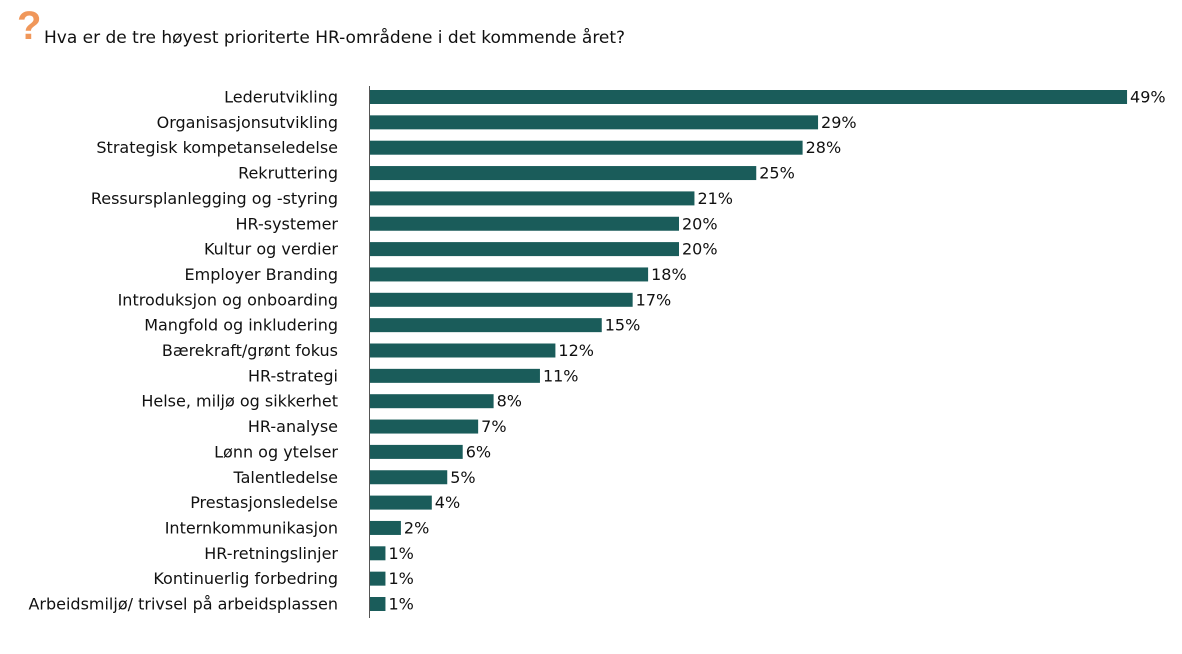  I want to click on category-label: Ressursplanlegging og -styring, so click(214, 198).